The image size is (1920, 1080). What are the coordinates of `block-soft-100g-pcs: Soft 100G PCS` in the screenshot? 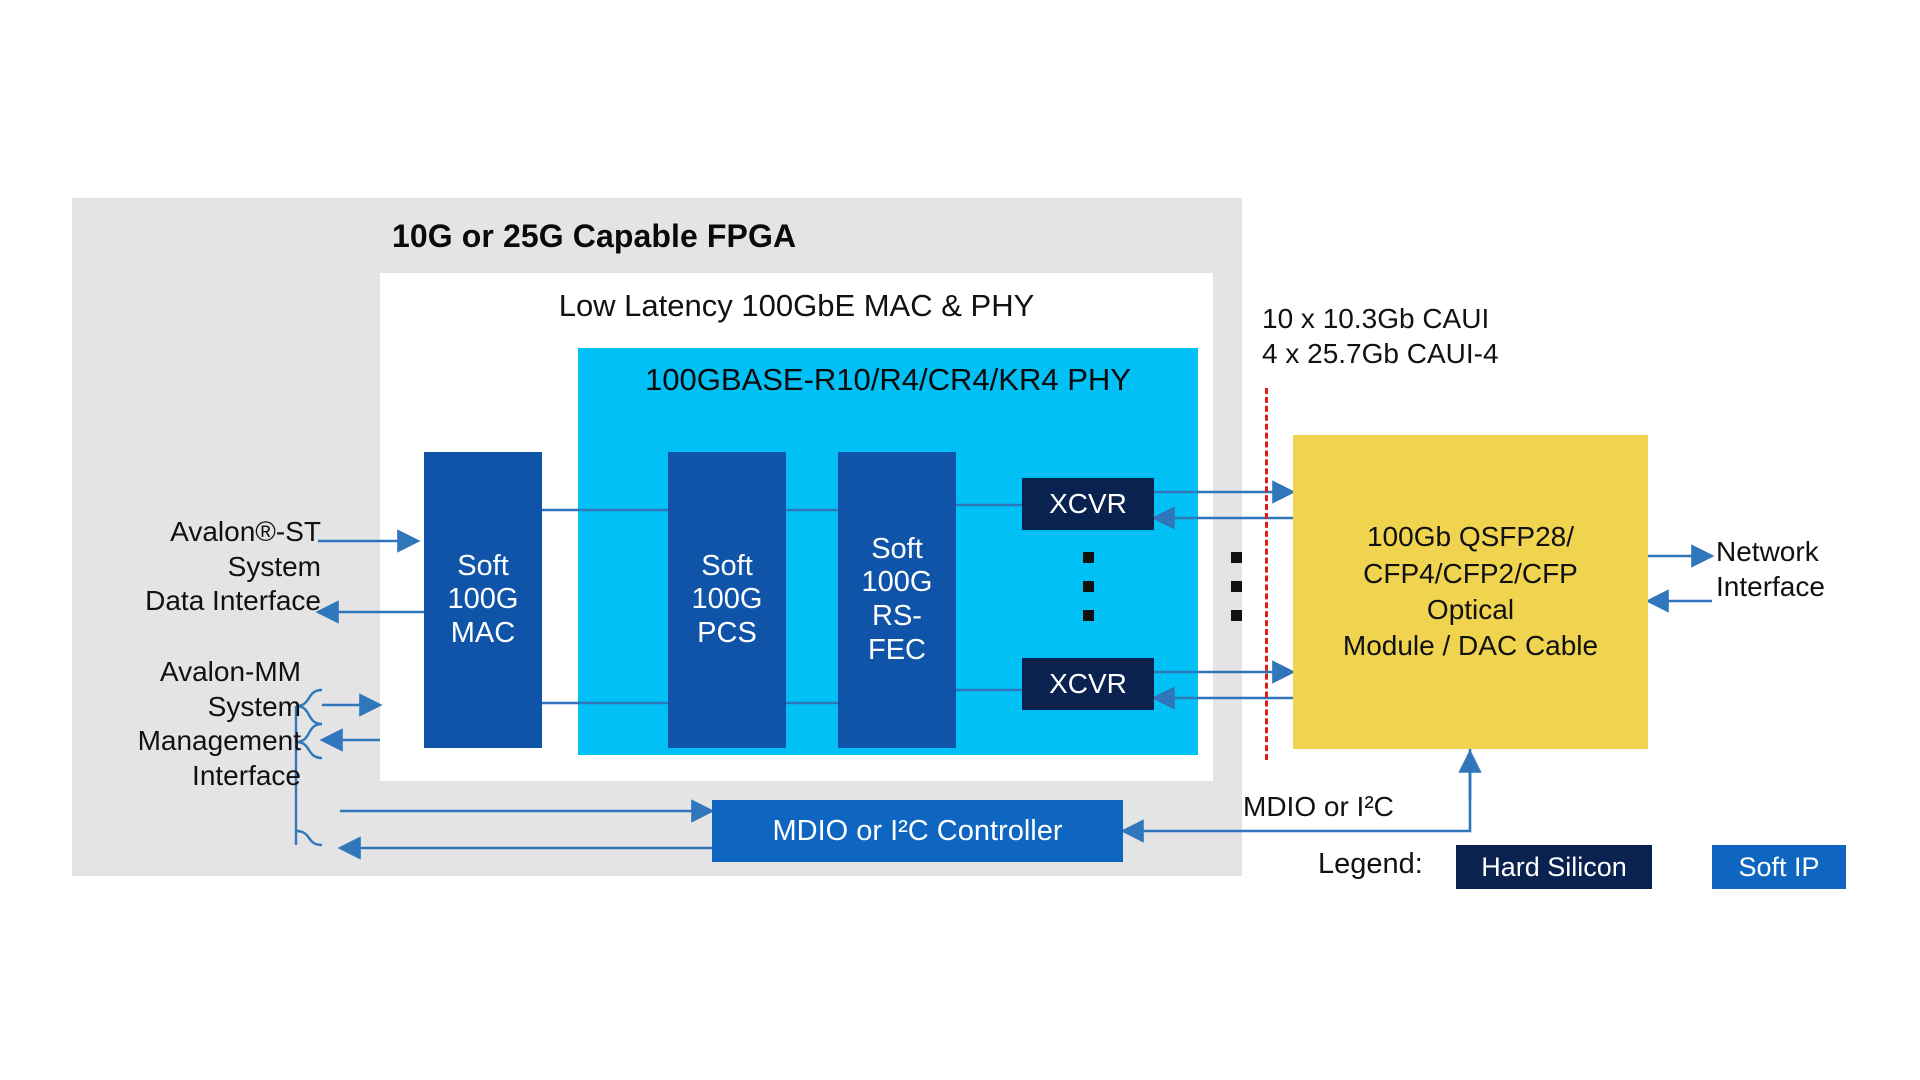 It's located at (727, 600).